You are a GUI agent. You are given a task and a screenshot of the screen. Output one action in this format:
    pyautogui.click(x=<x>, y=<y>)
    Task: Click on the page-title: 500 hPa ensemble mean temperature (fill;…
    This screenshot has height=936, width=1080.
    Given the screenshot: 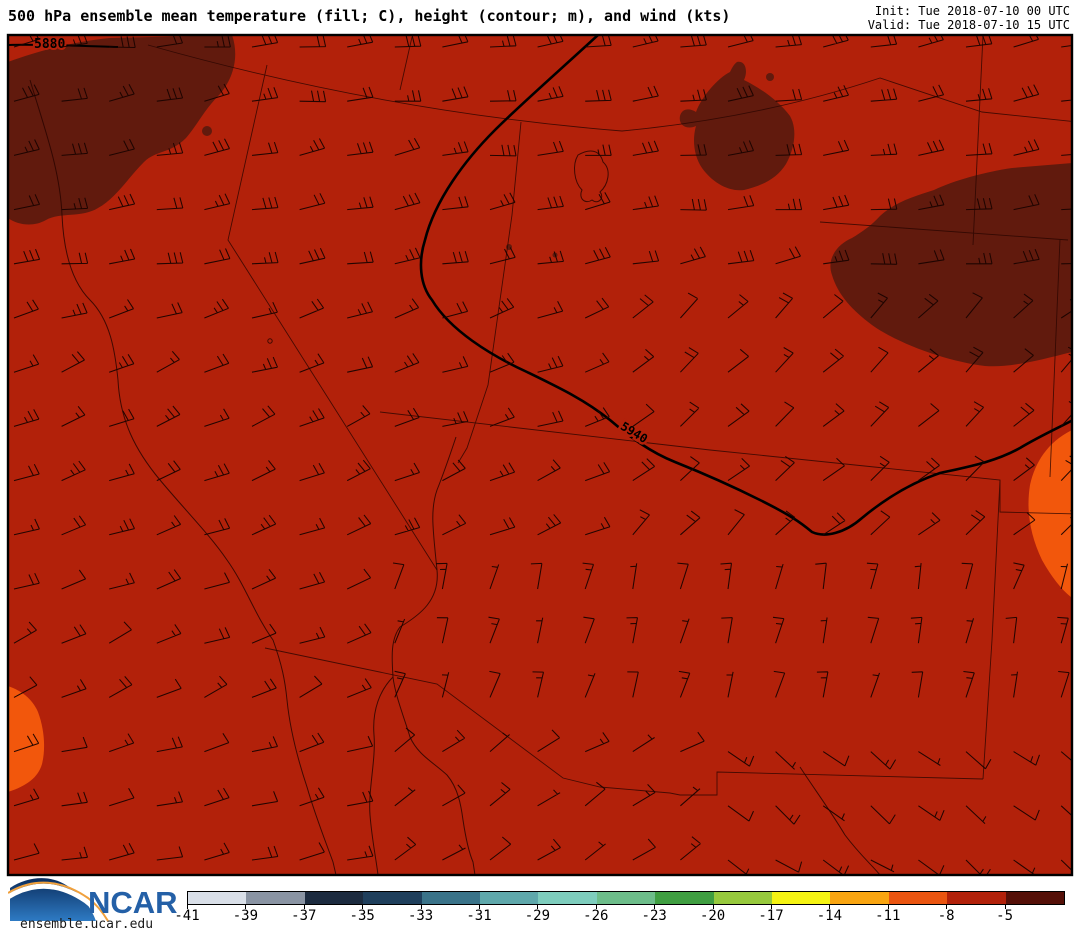 What is the action you would take?
    pyautogui.click(x=369, y=16)
    